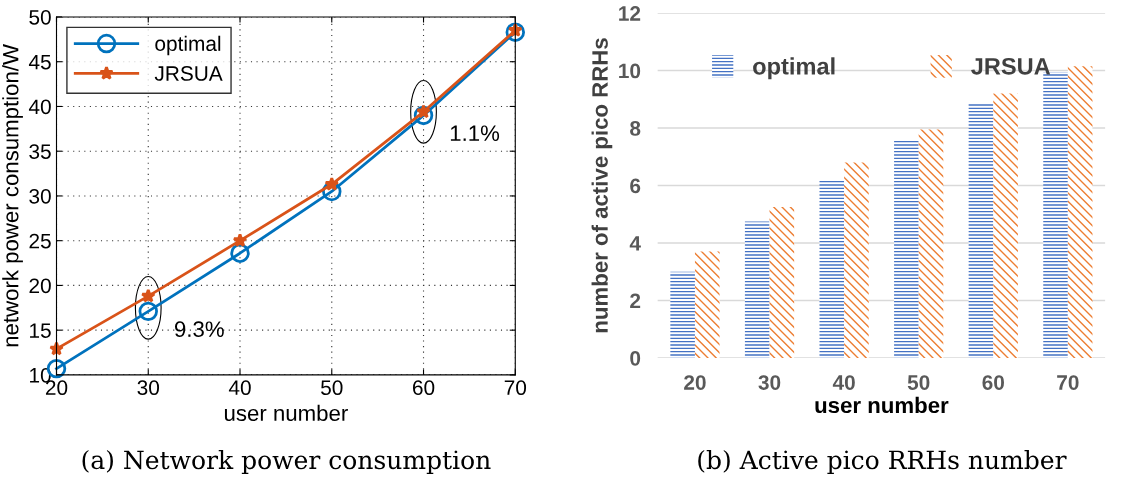 The height and width of the screenshot is (485, 1130). What do you see at coordinates (635, 243) in the screenshot?
I see `y-tick-label: 4` at bounding box center [635, 243].